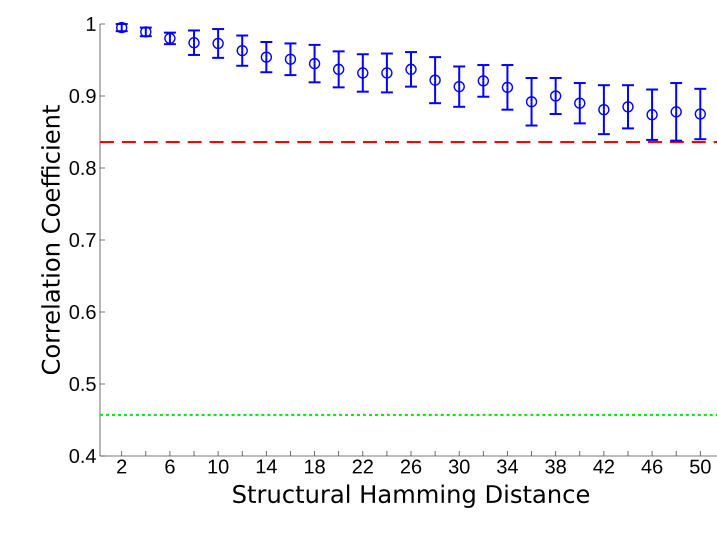 Image resolution: width=717 pixels, height=543 pixels. What do you see at coordinates (83, 168) in the screenshot?
I see `y-tick-label: 0.8` at bounding box center [83, 168].